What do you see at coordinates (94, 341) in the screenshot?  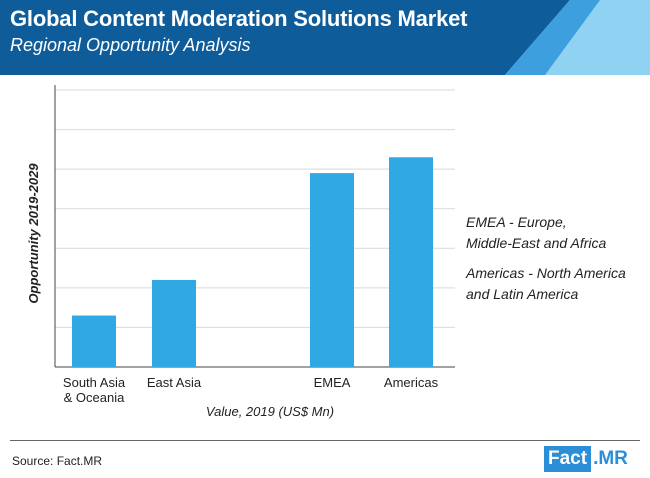 I see `bar-south-asia` at bounding box center [94, 341].